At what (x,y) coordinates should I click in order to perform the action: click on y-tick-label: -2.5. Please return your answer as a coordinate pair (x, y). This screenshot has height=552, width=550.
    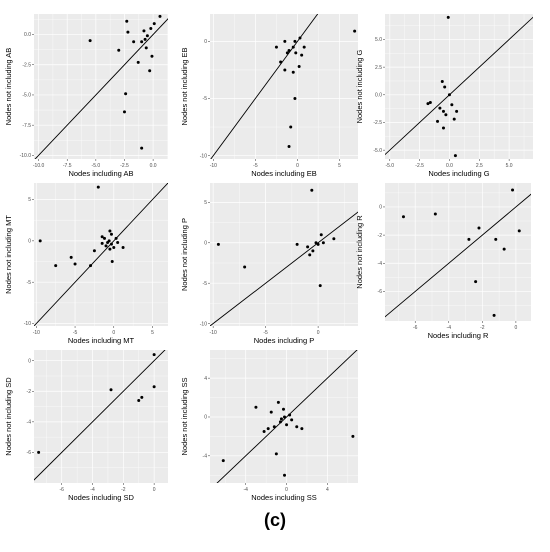
    Looking at the image, I should click on (26, 65).